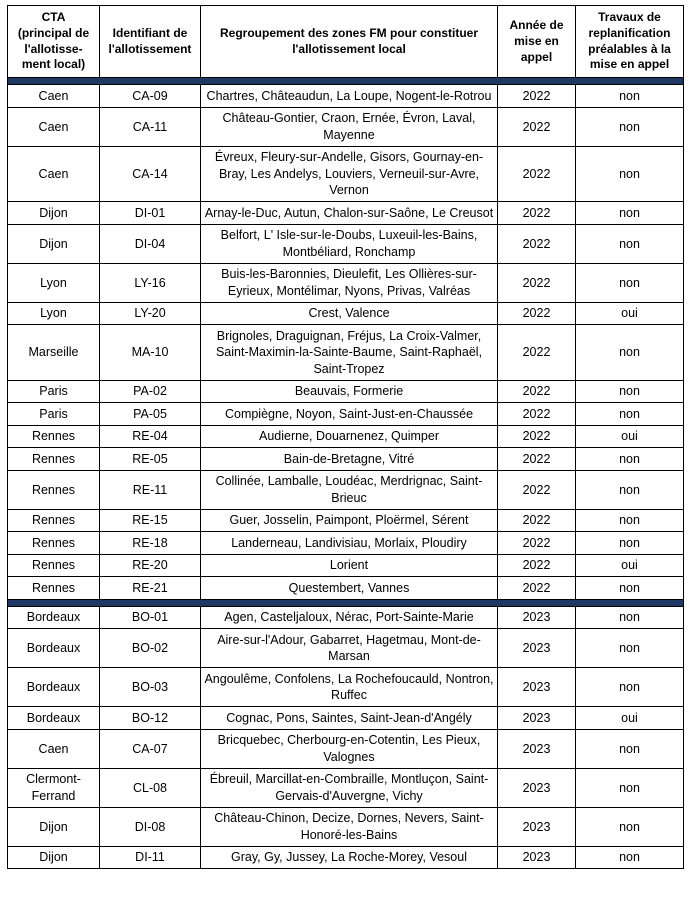  What do you see at coordinates (150, 41) in the screenshot?
I see `header-identifiant: Identifiant de l'allotissement` at bounding box center [150, 41].